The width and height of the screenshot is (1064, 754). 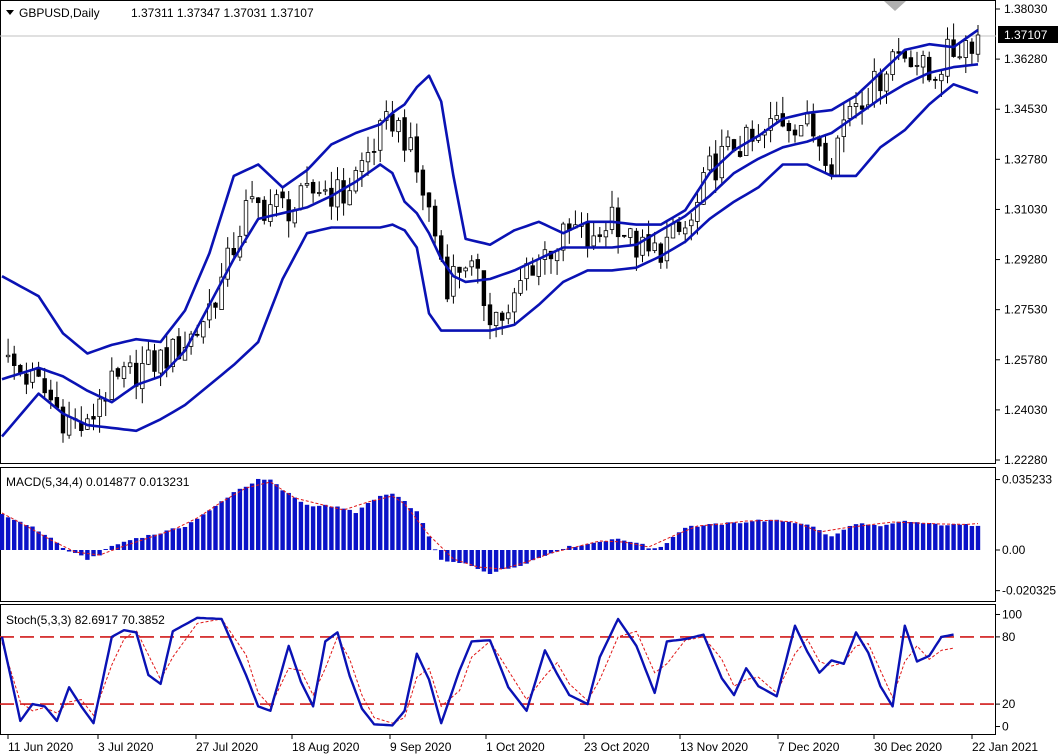 What do you see at coordinates (1014, 550) in the screenshot?
I see `macd-tick-label: 0.00` at bounding box center [1014, 550].